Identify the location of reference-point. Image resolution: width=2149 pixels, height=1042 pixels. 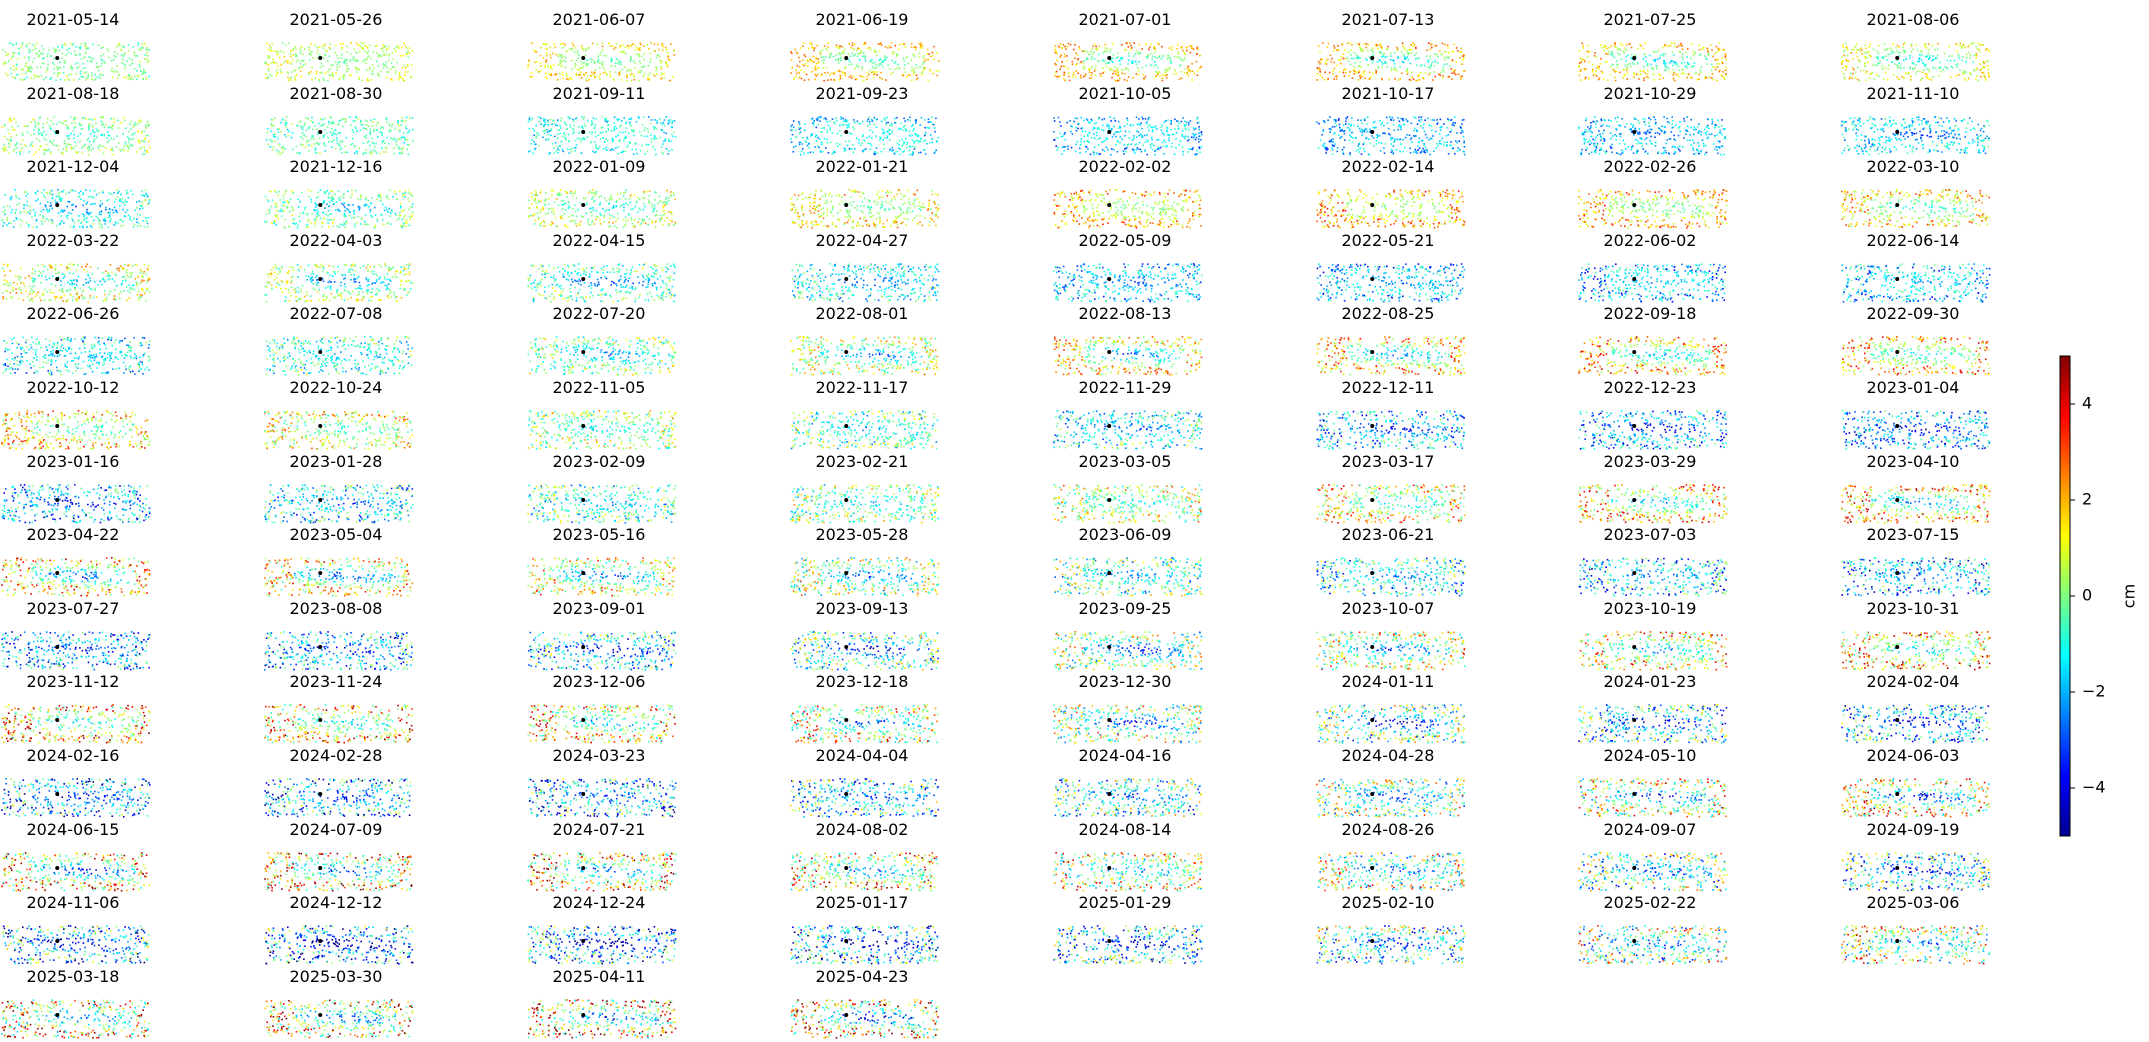
(846, 57).